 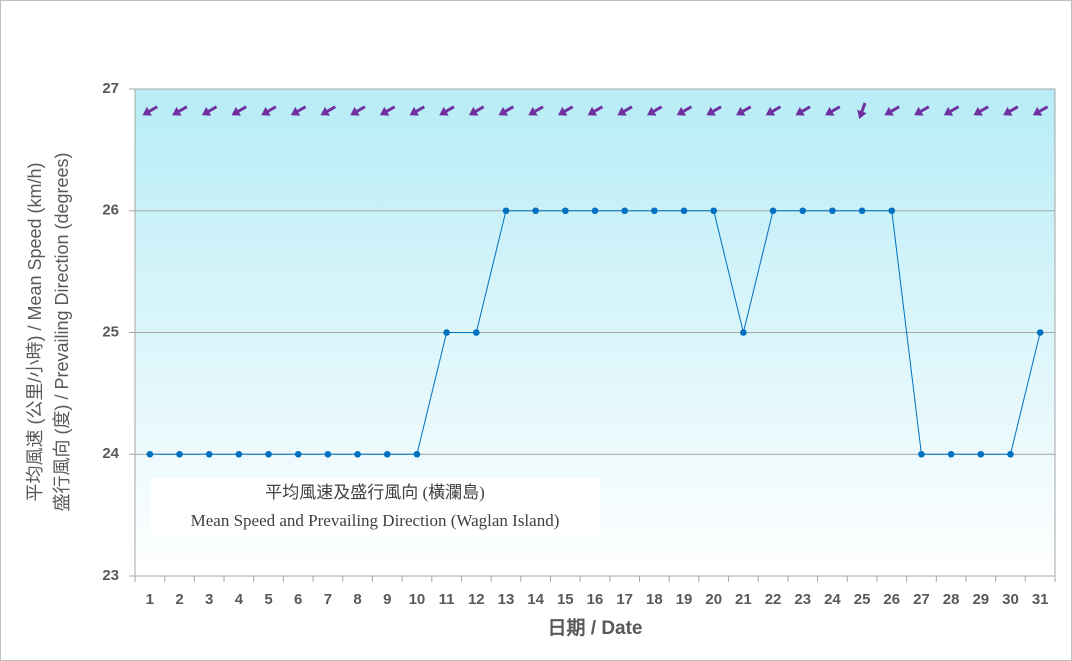 What do you see at coordinates (387, 599) in the screenshot?
I see `x-tick-label: 9` at bounding box center [387, 599].